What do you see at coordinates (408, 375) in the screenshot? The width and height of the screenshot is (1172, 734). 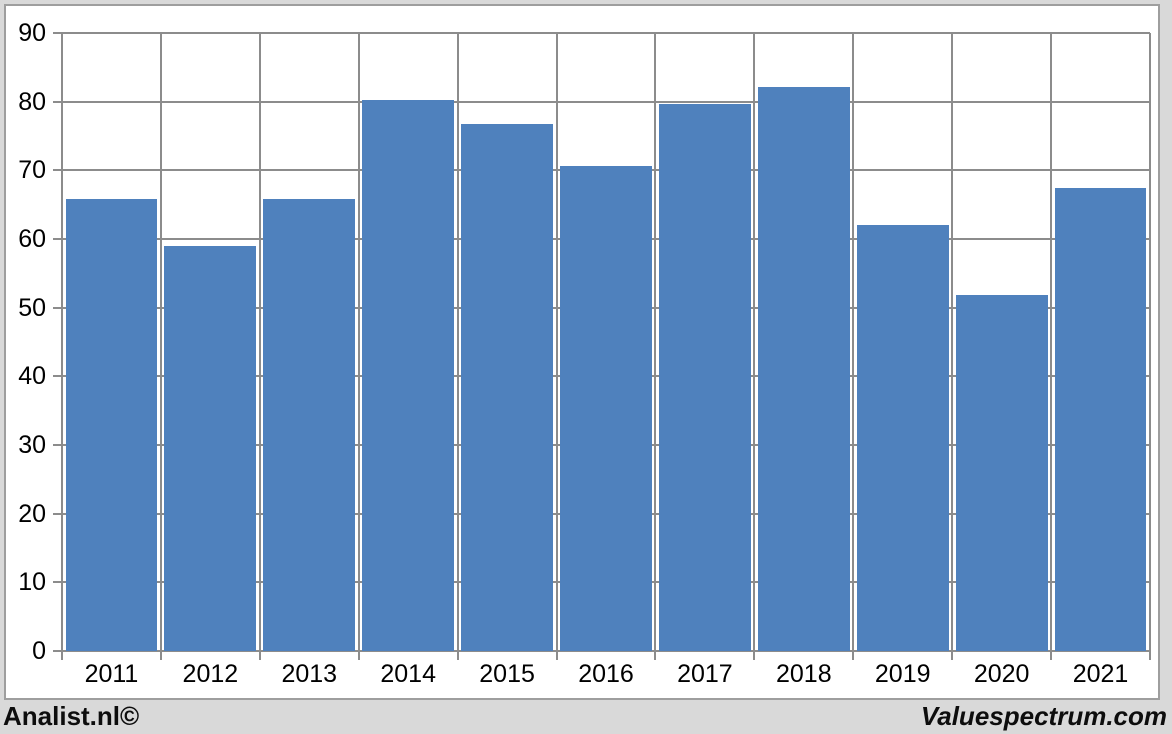 I see `bar-2014` at bounding box center [408, 375].